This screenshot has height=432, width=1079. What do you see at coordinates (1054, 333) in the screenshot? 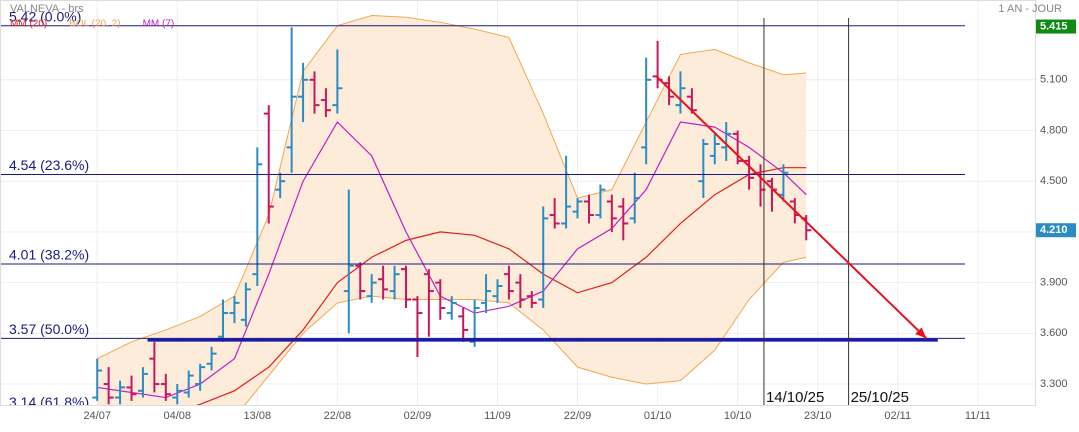
I see `y-tick-label: 3.600` at bounding box center [1054, 333].